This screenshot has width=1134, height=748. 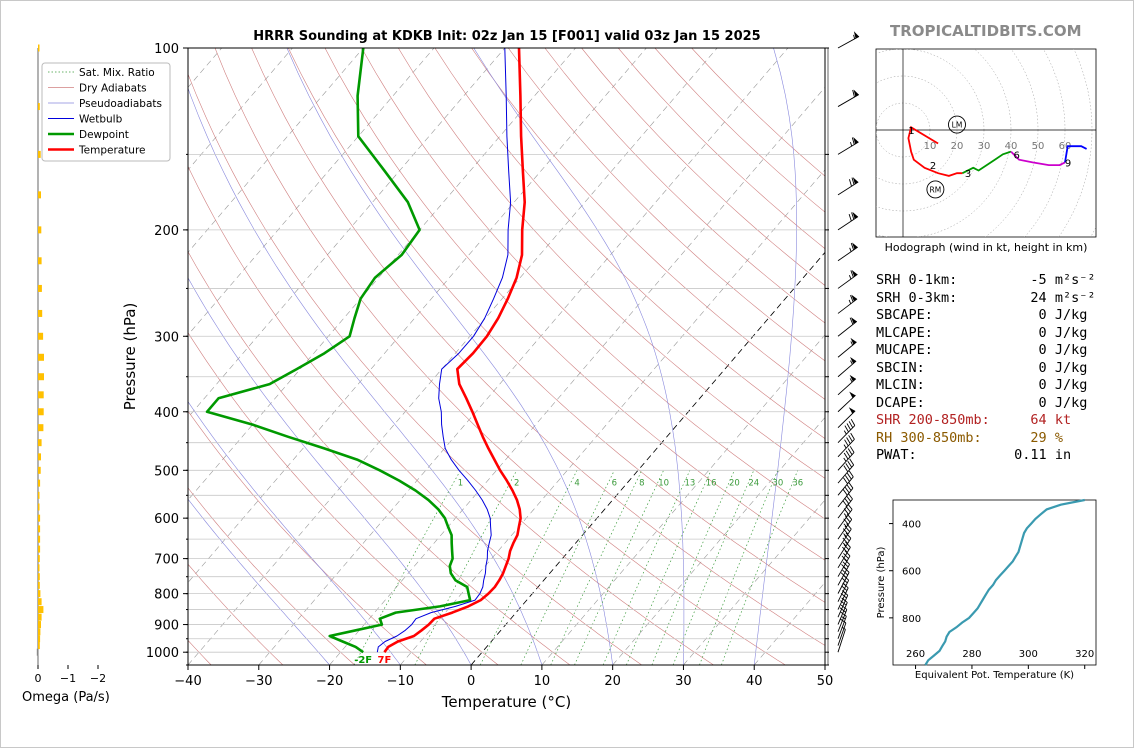 I want to click on mixing-ratio-label: 24, so click(x=753, y=483).